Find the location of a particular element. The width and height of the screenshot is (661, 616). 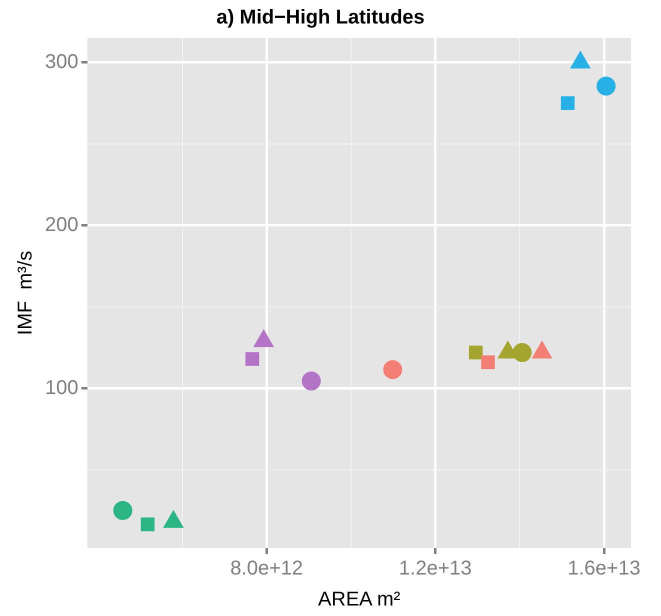

y-tick-label: 100 is located at coordinates (61, 387).